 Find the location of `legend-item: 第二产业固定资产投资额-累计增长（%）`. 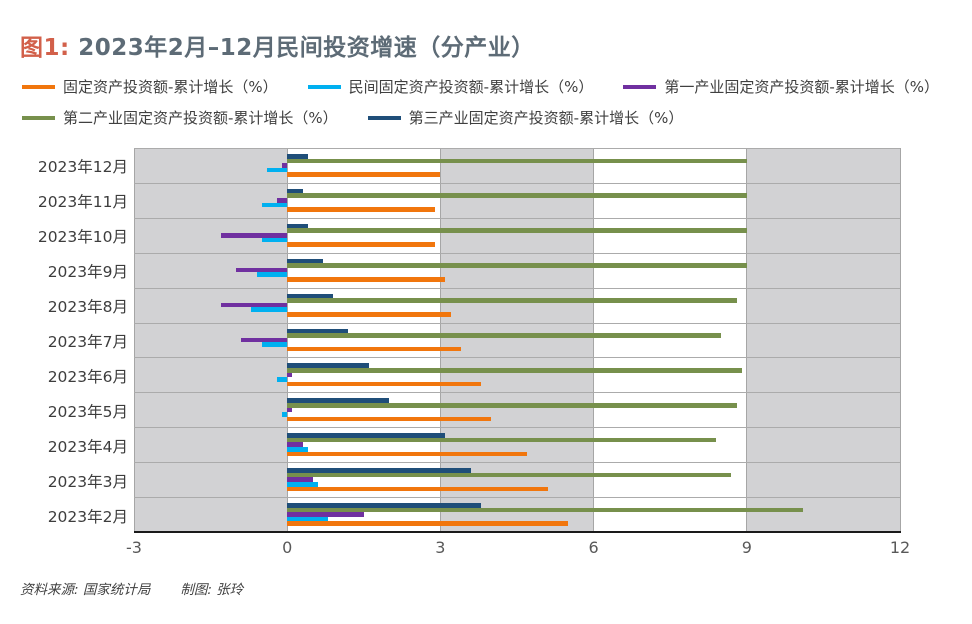

legend-item: 第二产业固定资产投资额-累计增长（%） is located at coordinates (180, 117).